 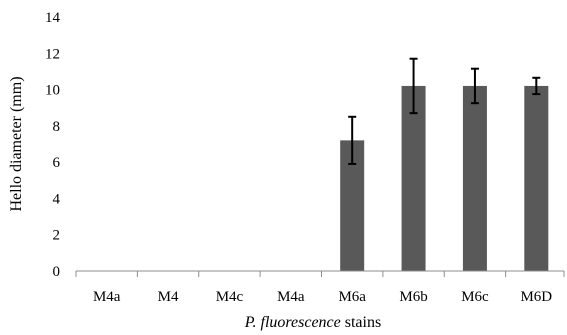 I want to click on y-tick-label: 2, so click(x=57, y=236).